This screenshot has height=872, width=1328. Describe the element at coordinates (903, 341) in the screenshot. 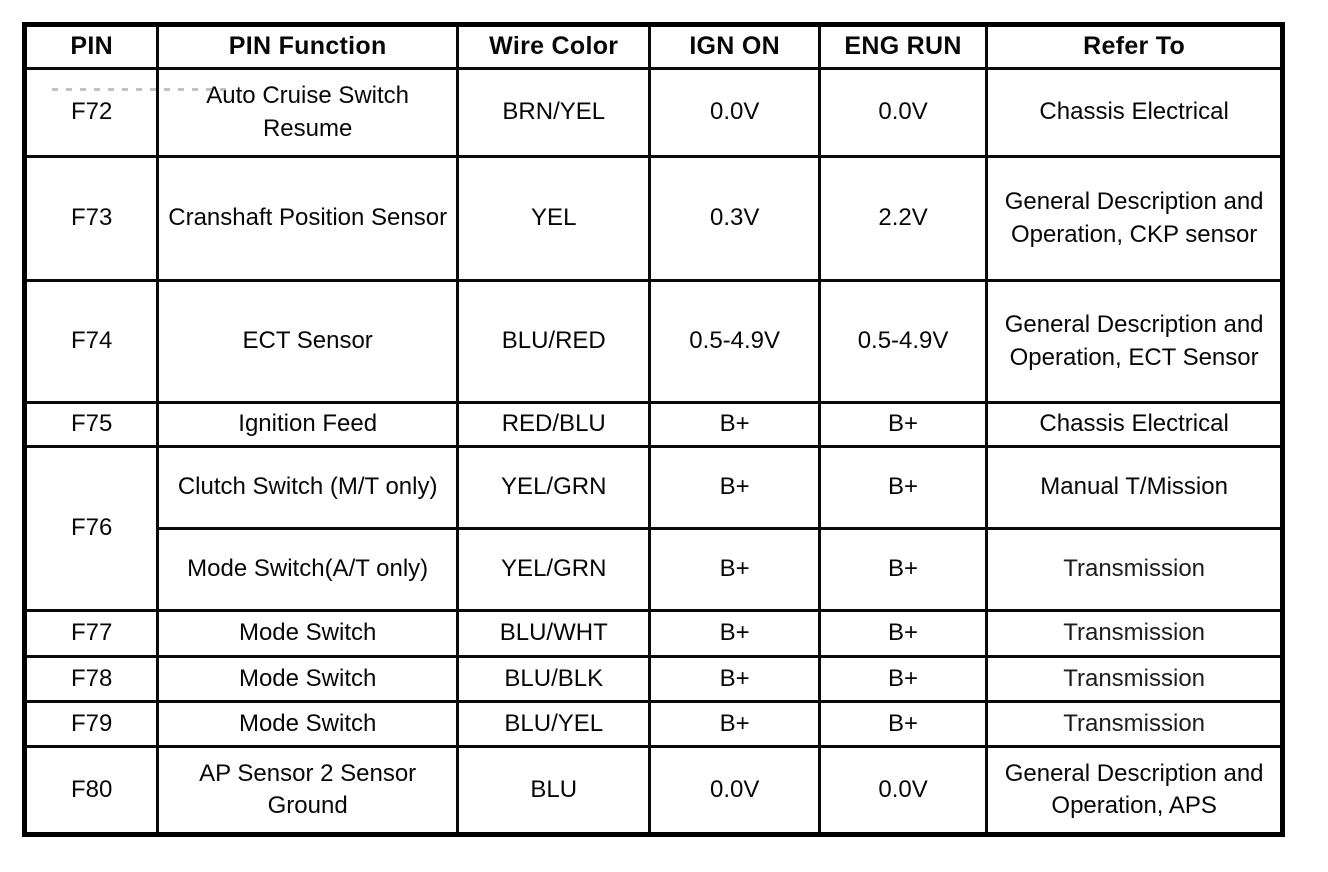

I see `eng-run-cell: 0.5-4.9V` at that location.